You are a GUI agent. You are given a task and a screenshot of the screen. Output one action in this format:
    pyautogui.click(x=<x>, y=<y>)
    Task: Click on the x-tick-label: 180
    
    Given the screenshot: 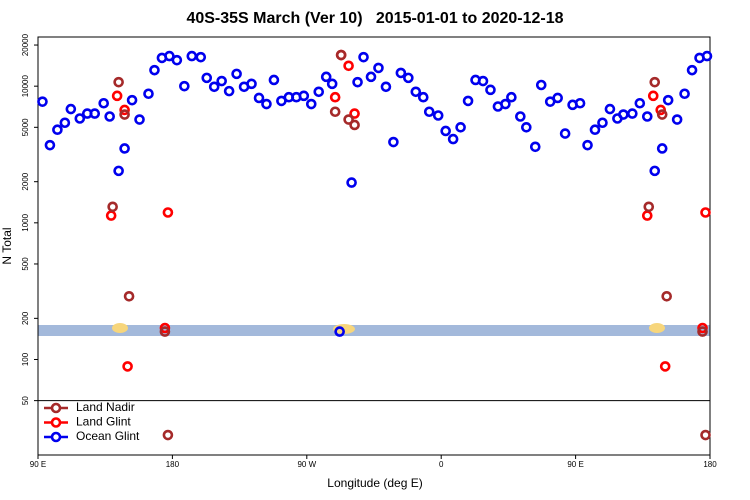 What is the action you would take?
    pyautogui.click(x=710, y=464)
    